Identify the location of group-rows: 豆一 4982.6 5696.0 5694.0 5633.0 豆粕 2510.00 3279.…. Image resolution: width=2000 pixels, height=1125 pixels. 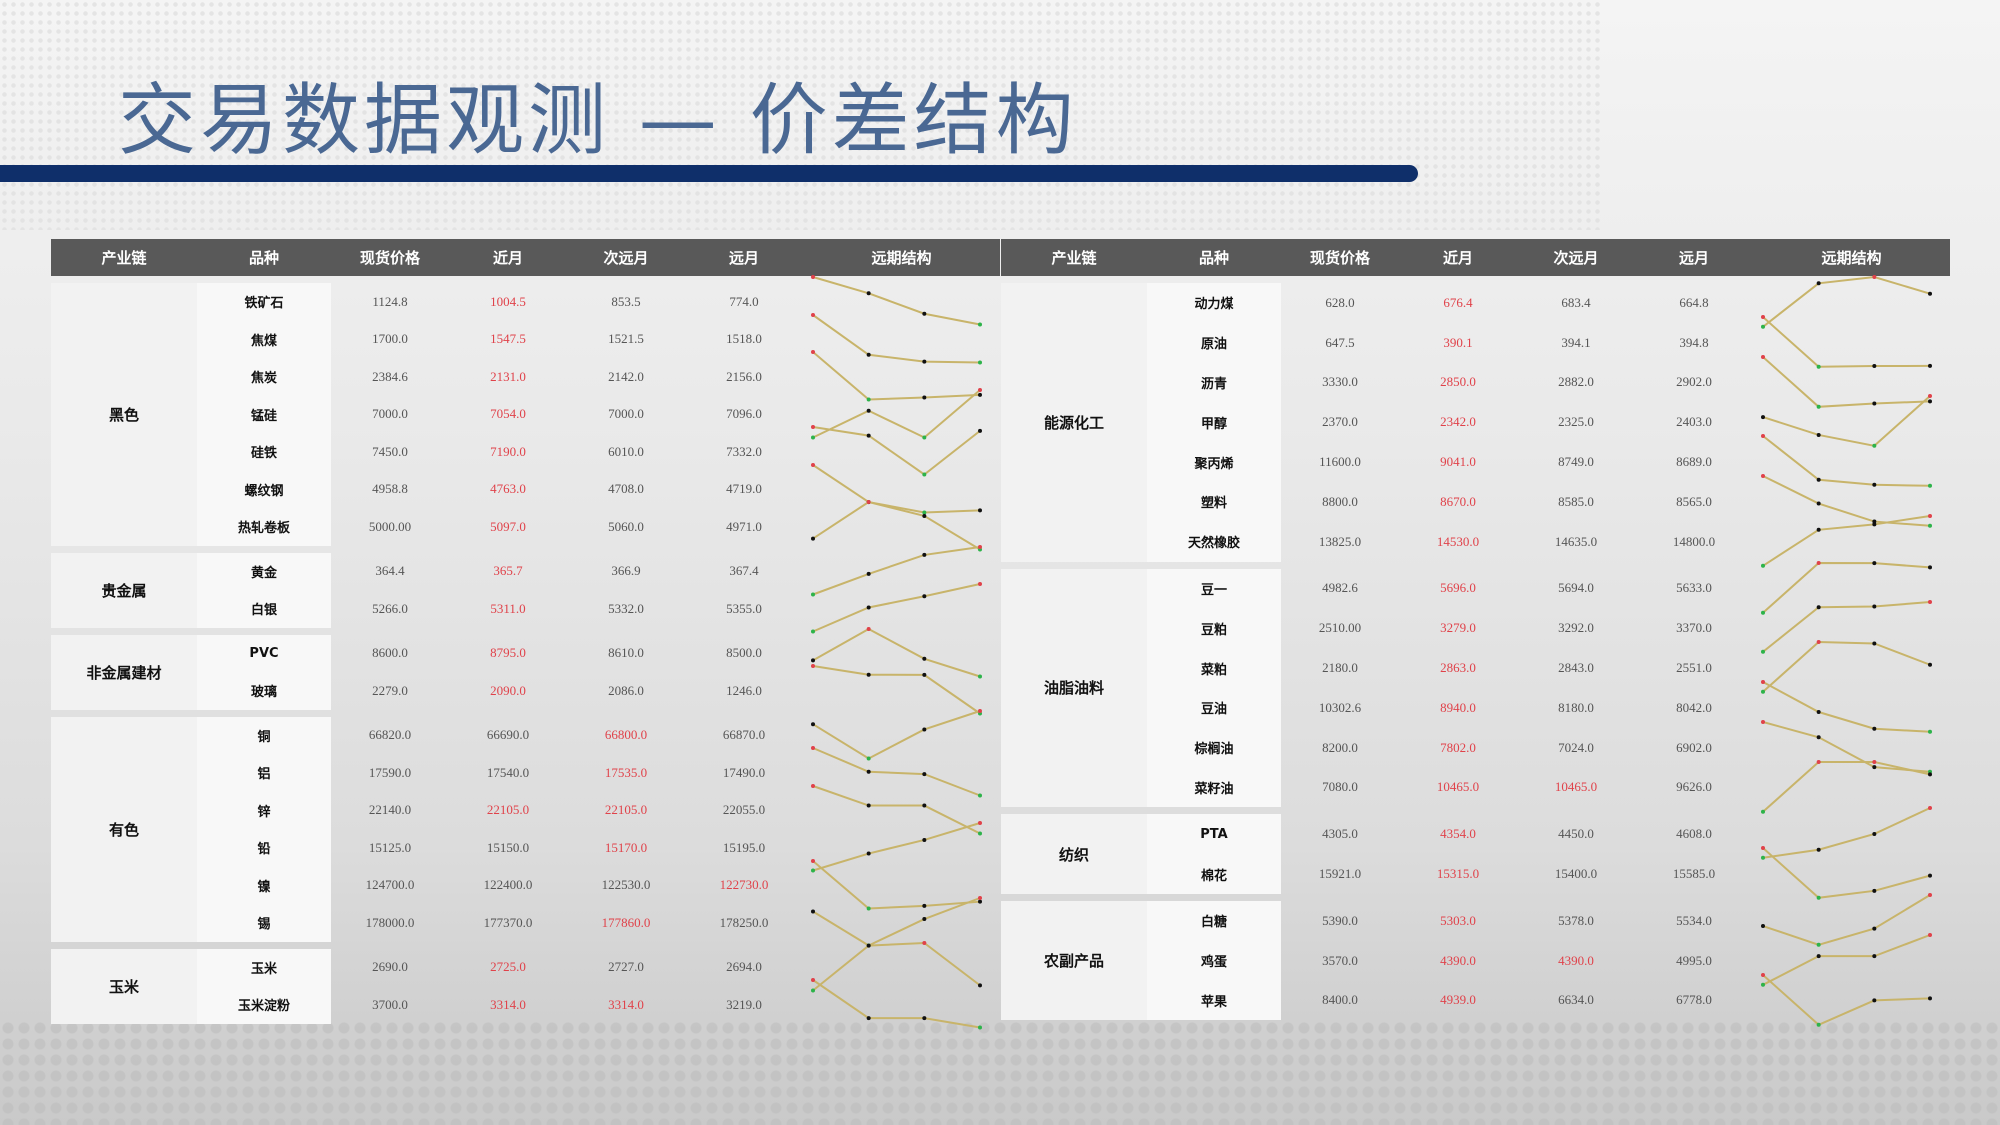
(1548, 687).